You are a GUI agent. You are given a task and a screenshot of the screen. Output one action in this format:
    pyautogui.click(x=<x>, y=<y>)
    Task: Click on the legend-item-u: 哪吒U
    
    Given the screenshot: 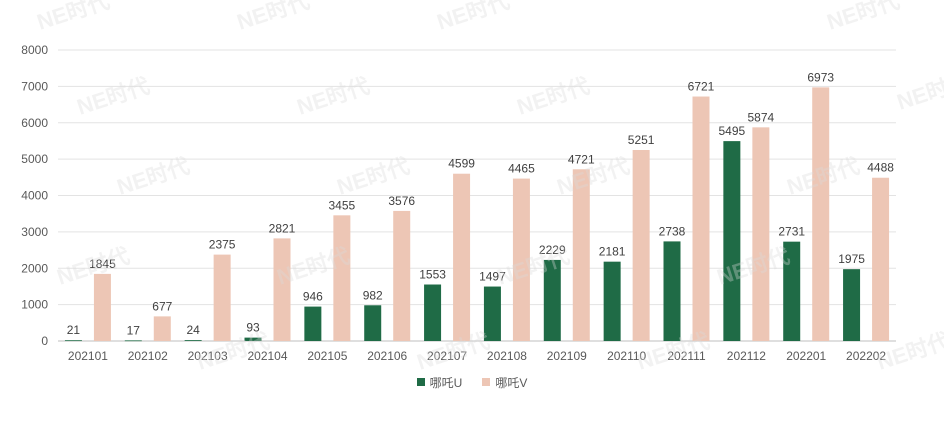 What is the action you would take?
    pyautogui.click(x=439, y=382)
    